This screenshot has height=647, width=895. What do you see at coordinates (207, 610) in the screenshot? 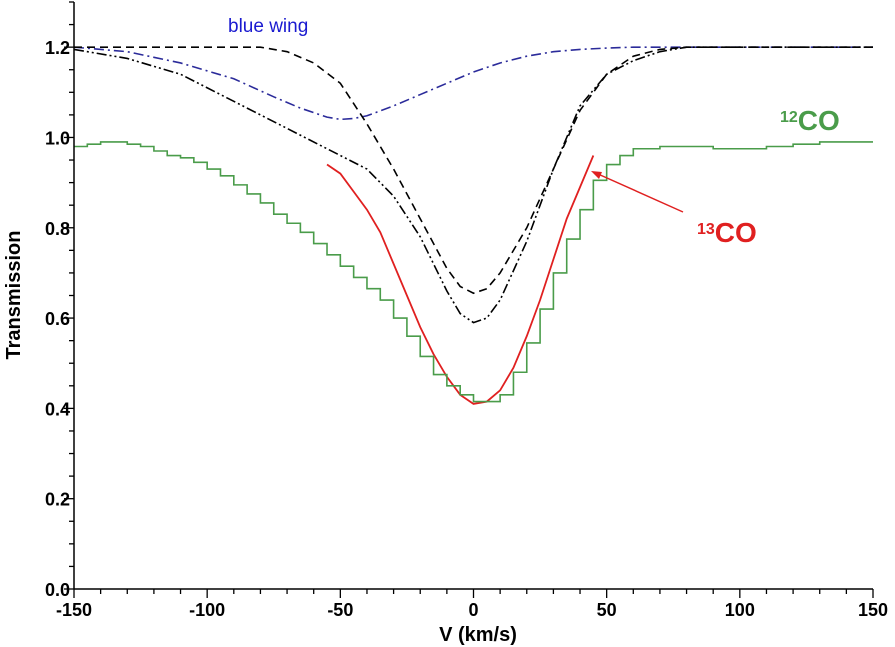
I see `x-tick-label: -100` at bounding box center [207, 610].